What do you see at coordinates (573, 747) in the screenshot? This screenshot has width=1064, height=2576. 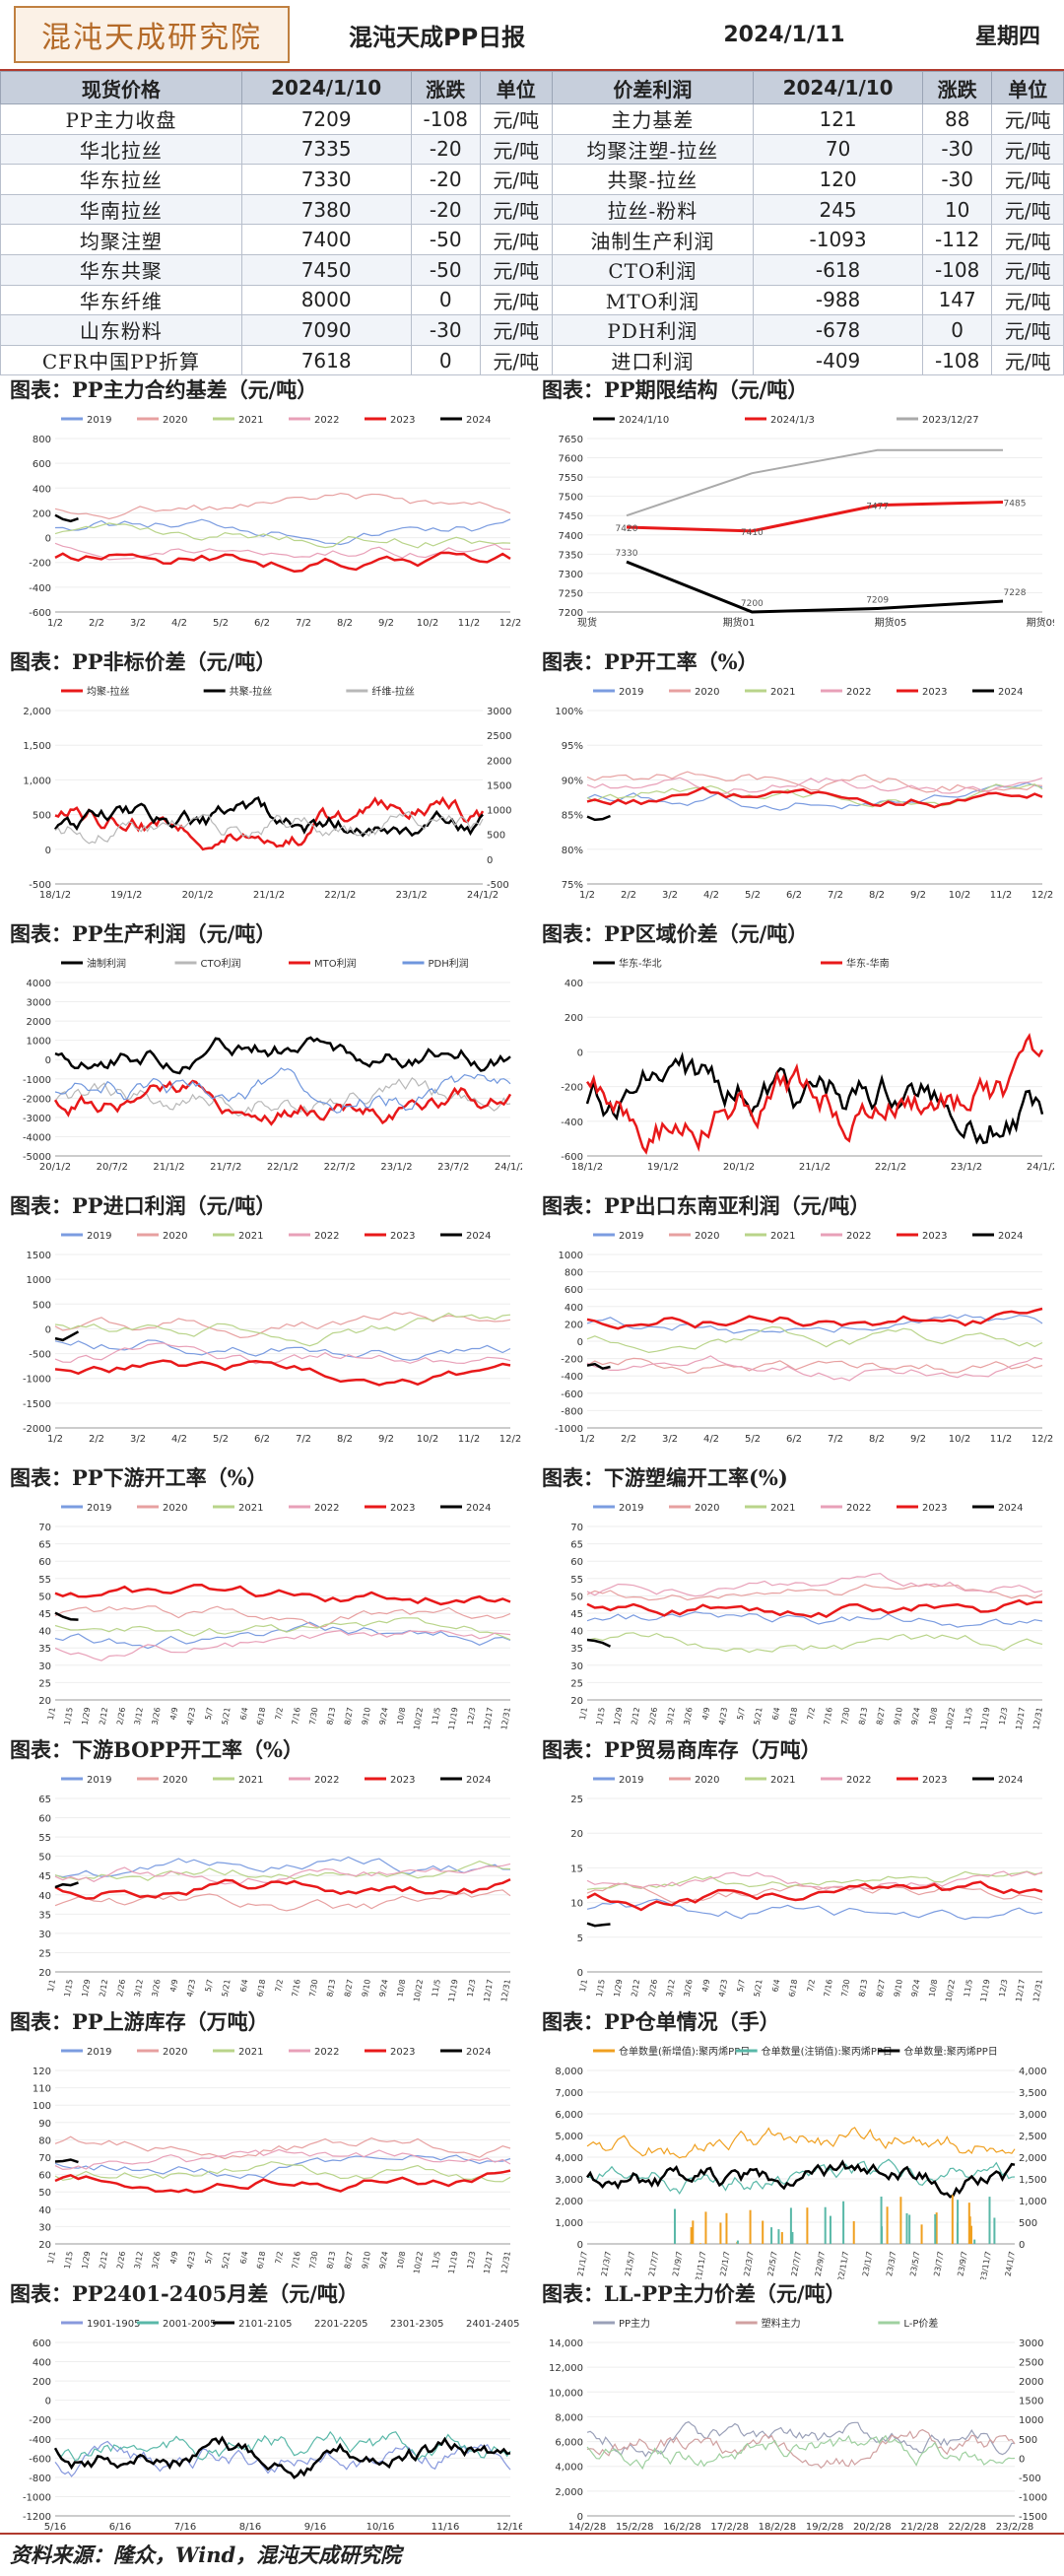 I see `y-tick-label: 95%` at bounding box center [573, 747].